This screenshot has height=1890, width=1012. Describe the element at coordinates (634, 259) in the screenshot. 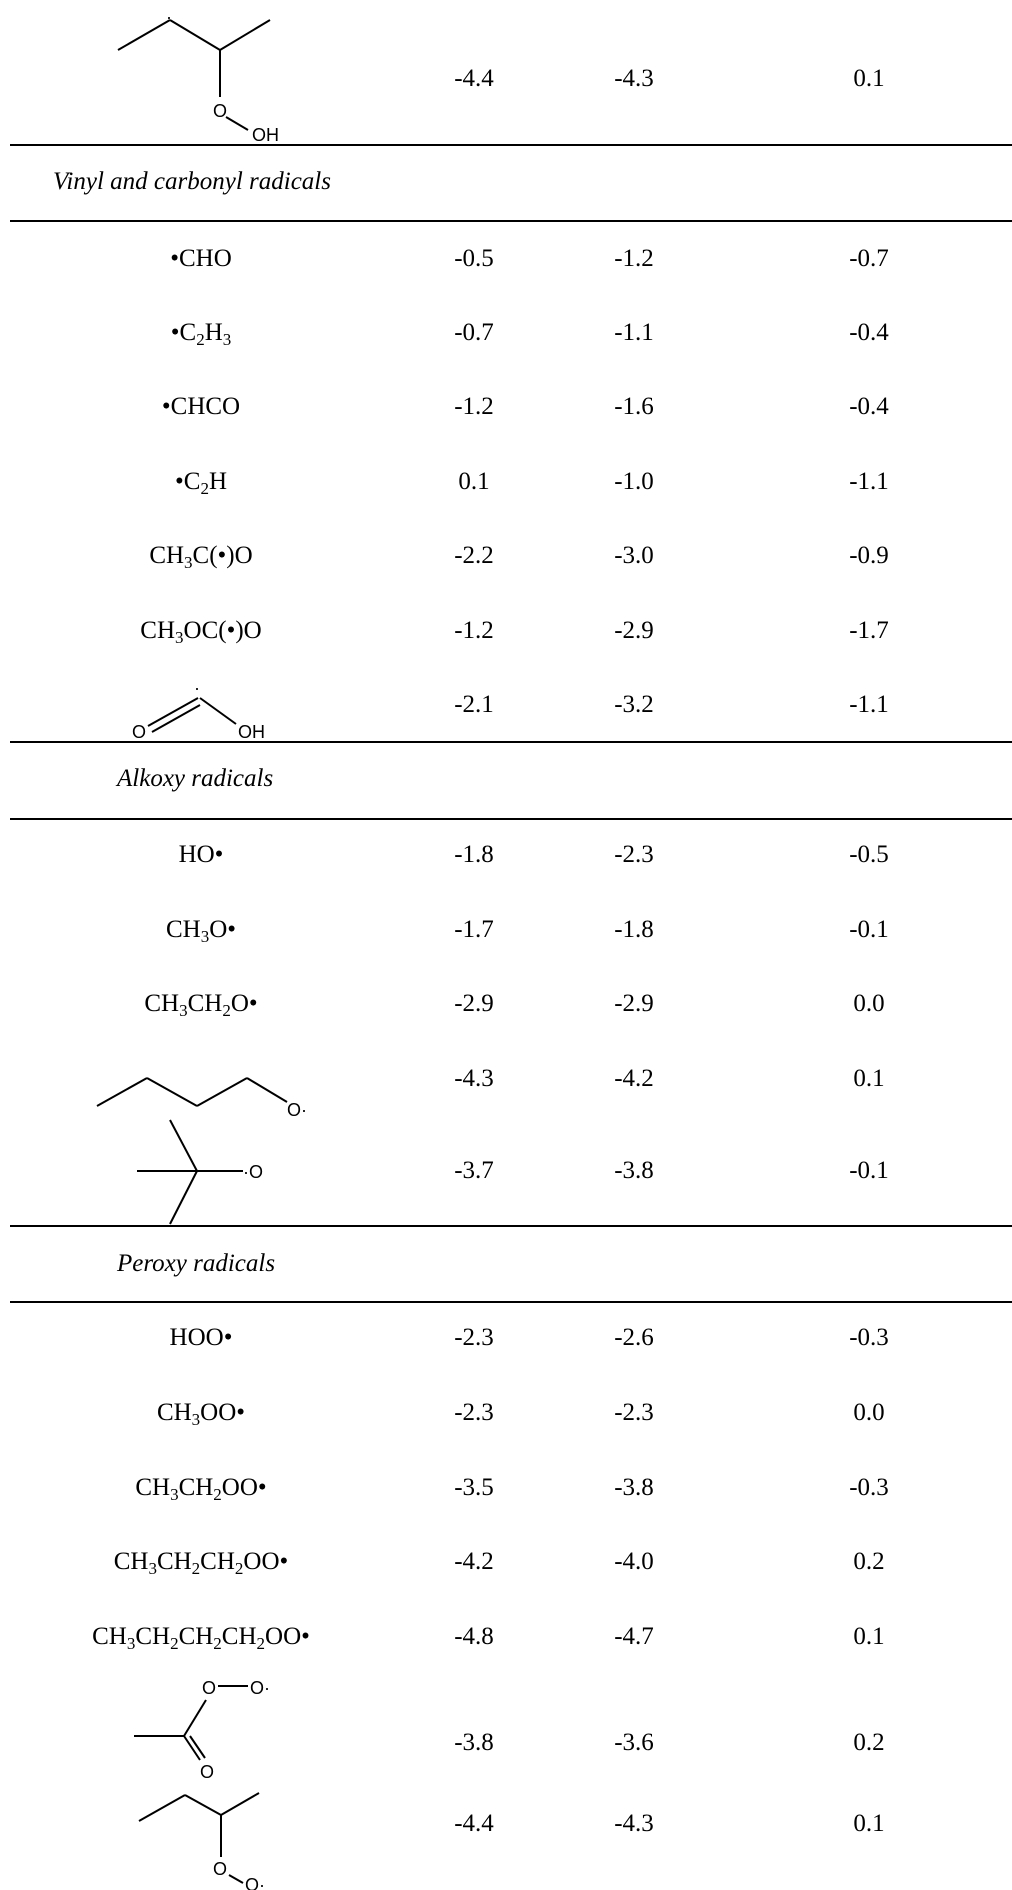

I see `value-col2: -1.2` at that location.